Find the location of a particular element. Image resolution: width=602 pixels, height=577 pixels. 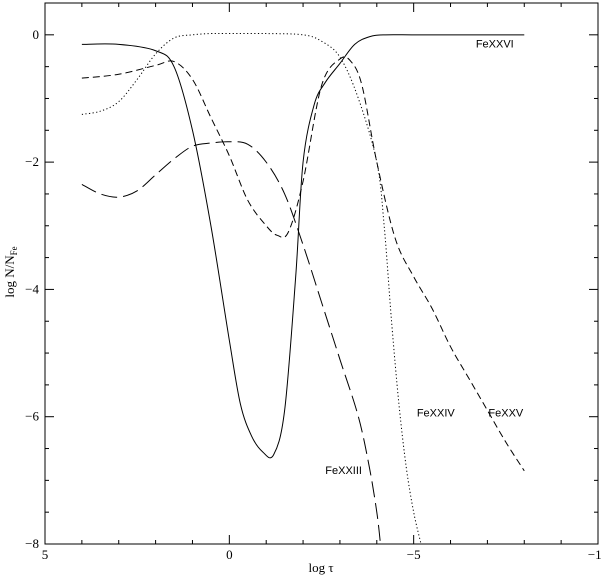

y-axis-label-subscript: Fe is located at coordinates (14, 250).